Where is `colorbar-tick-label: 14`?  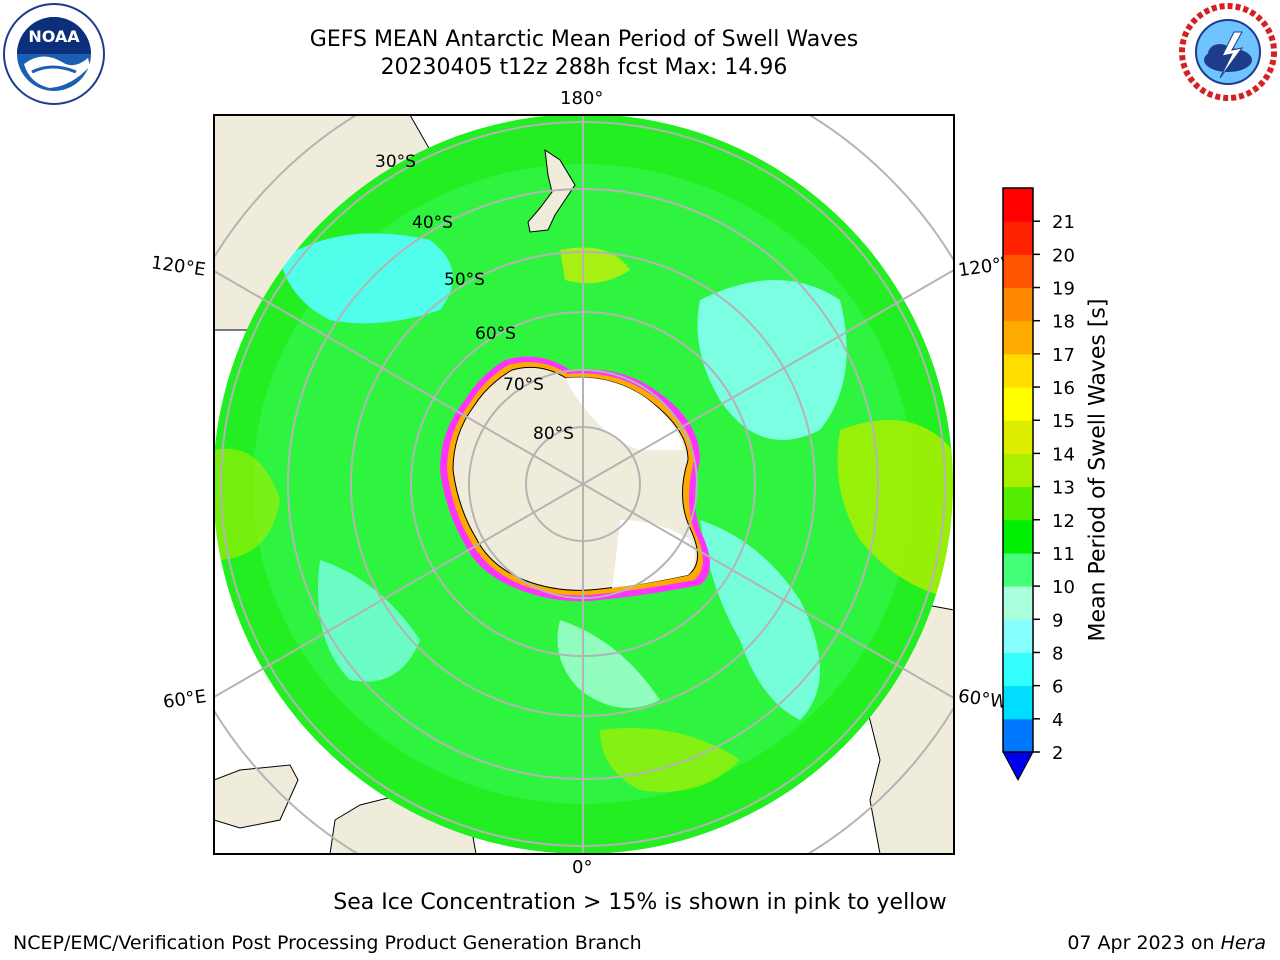 colorbar-tick-label: 14 is located at coordinates (1063, 454).